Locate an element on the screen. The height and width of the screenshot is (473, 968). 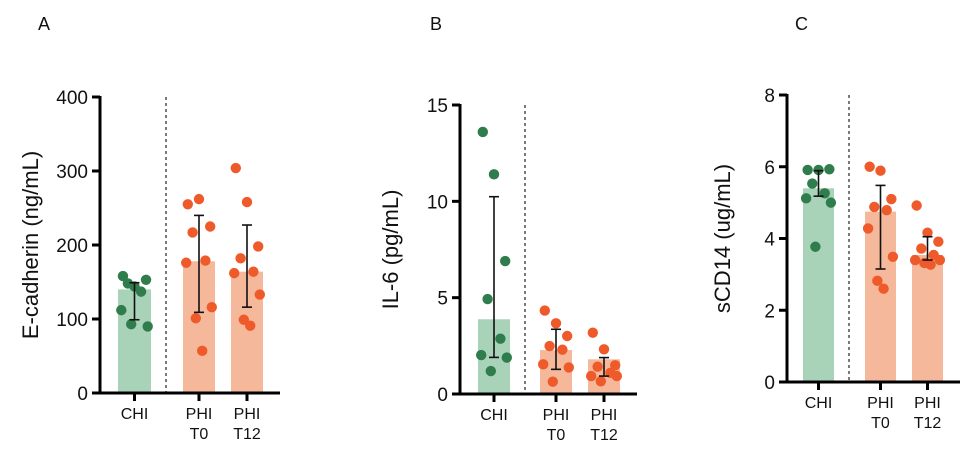
y-tick-label: 5 is located at coordinates (442, 299).